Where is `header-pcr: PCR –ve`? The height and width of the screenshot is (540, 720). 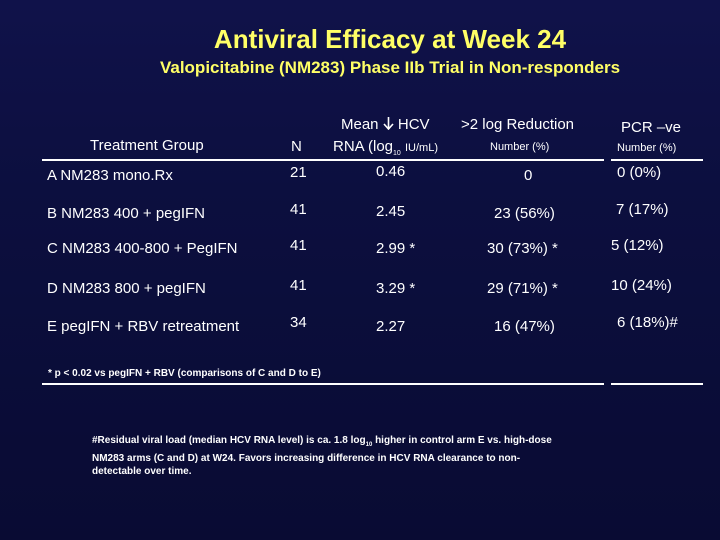 header-pcr: PCR –ve is located at coordinates (651, 127).